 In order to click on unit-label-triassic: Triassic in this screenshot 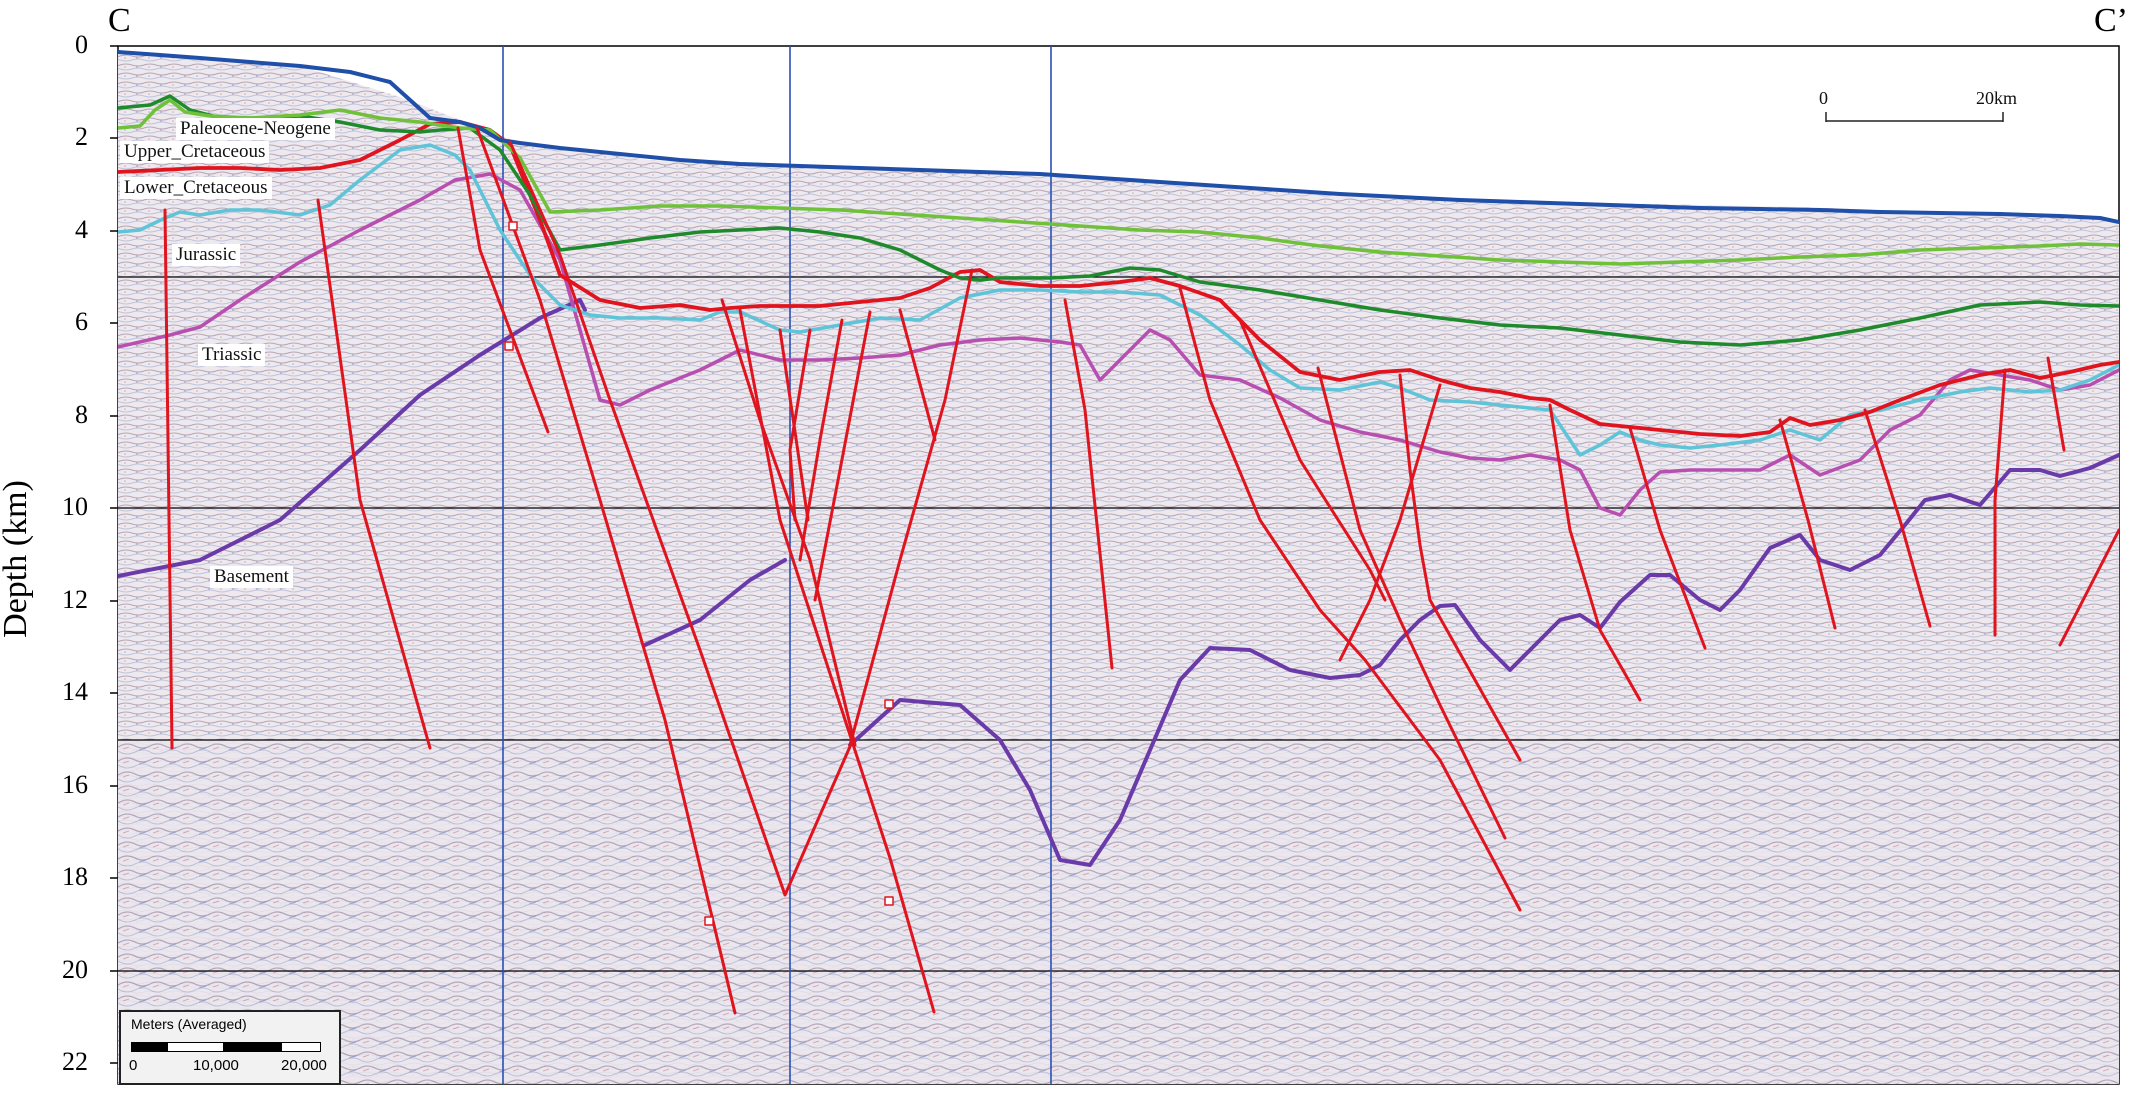, I will do `click(232, 355)`.